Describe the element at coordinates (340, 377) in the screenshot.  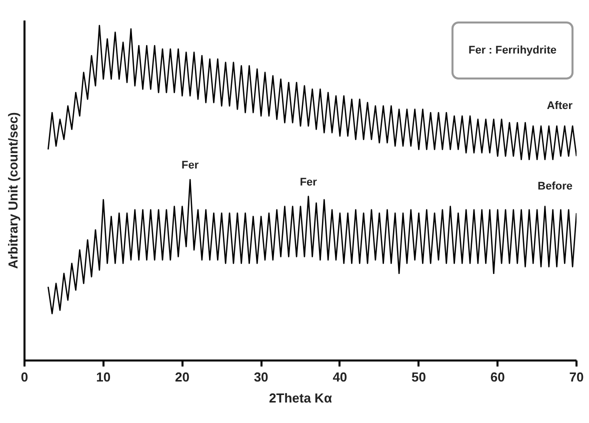
I see `x-tick-label: 40` at that location.